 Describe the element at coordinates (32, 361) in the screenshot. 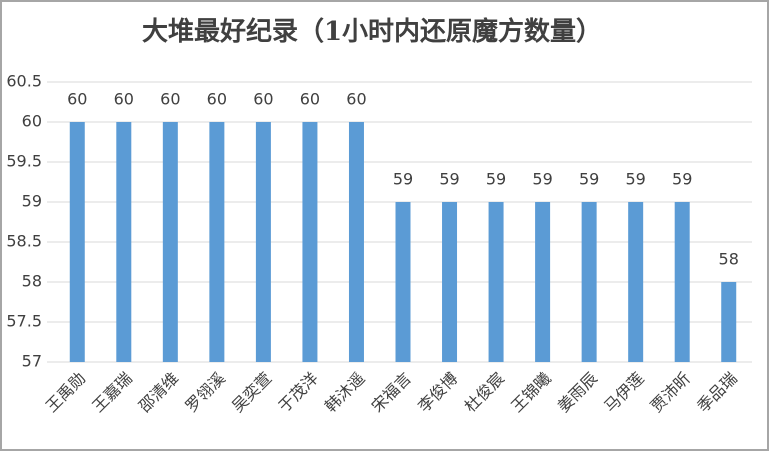

I see `y-tick-label: 57` at that location.